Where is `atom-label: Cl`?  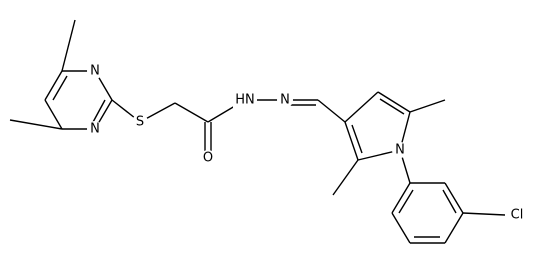 atom-label: Cl is located at coordinates (517, 215).